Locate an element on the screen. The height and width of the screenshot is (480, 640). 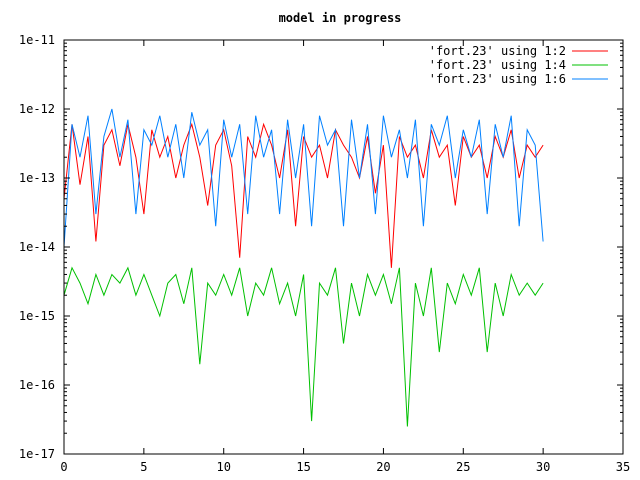
x-tick-label: 5 is located at coordinates (143, 467).